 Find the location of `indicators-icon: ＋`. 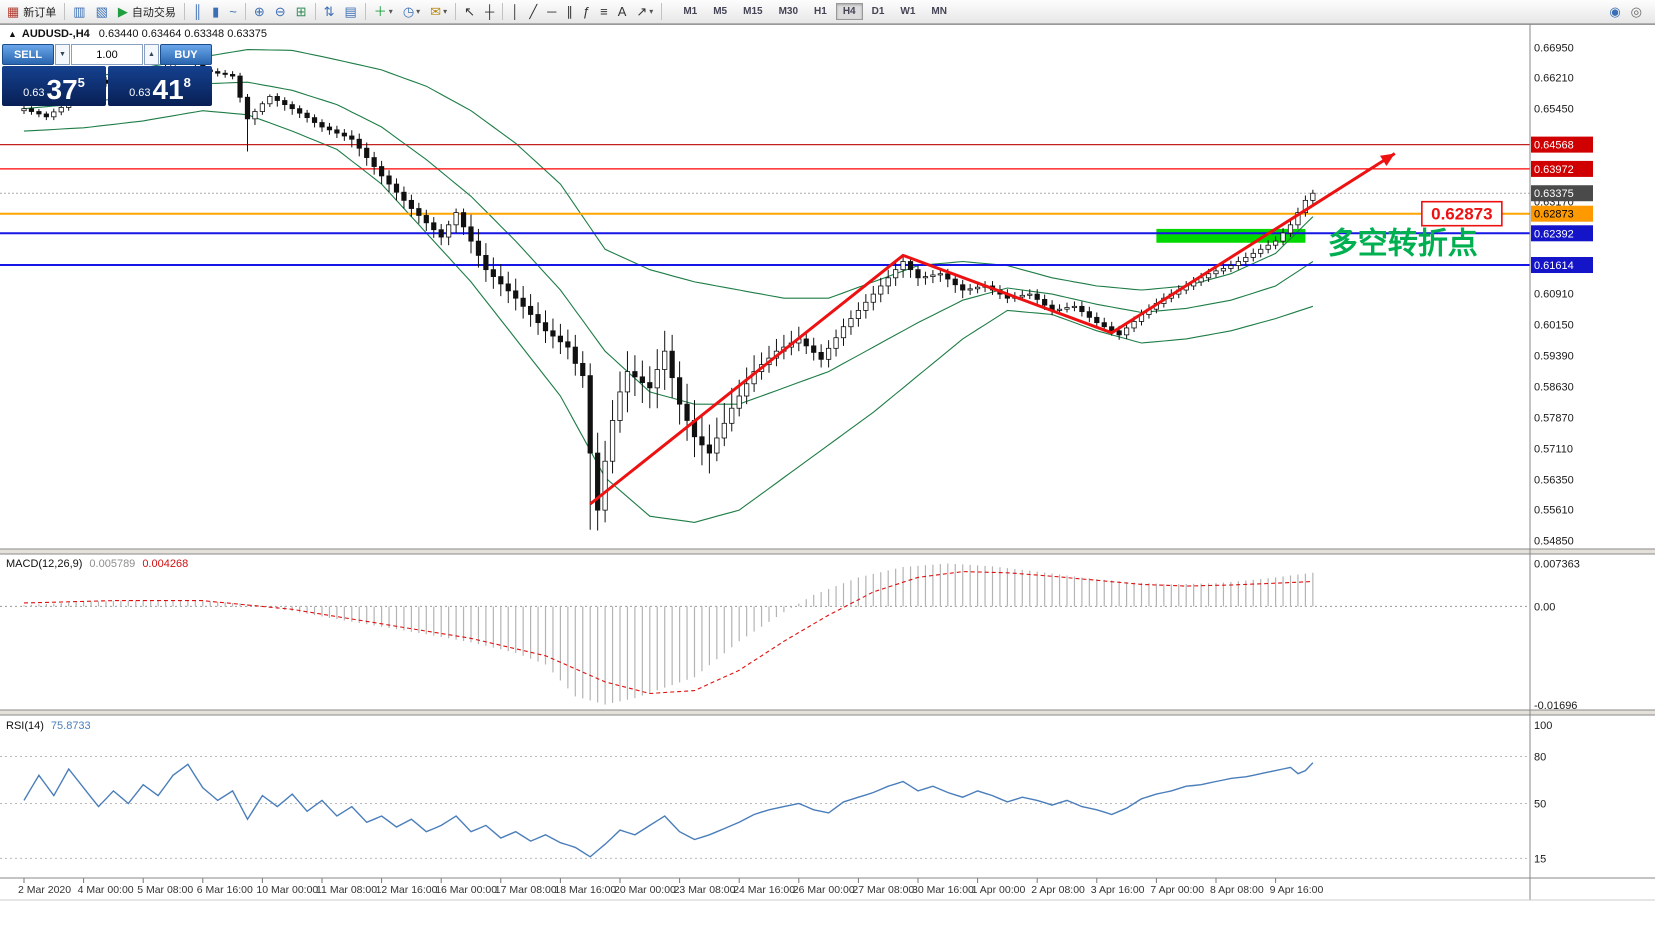

indicators-icon: ＋ is located at coordinates (380, 11).